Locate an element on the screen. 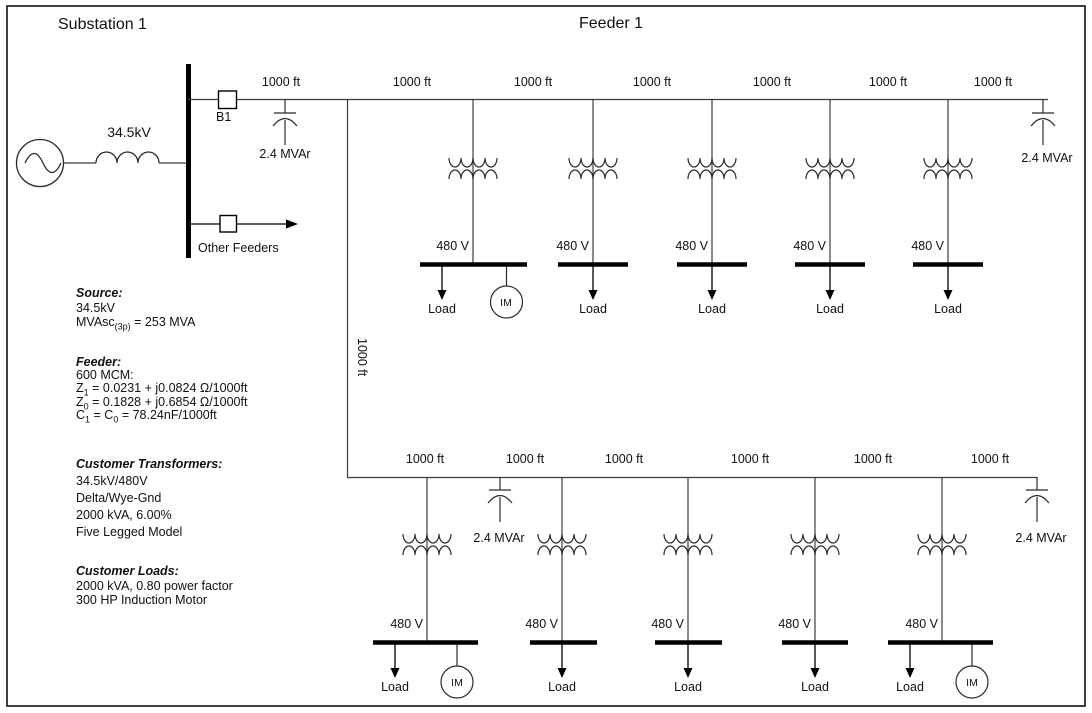 This screenshot has height=713, width=1092. other-feeders-label: Other Feeders is located at coordinates (238, 248).